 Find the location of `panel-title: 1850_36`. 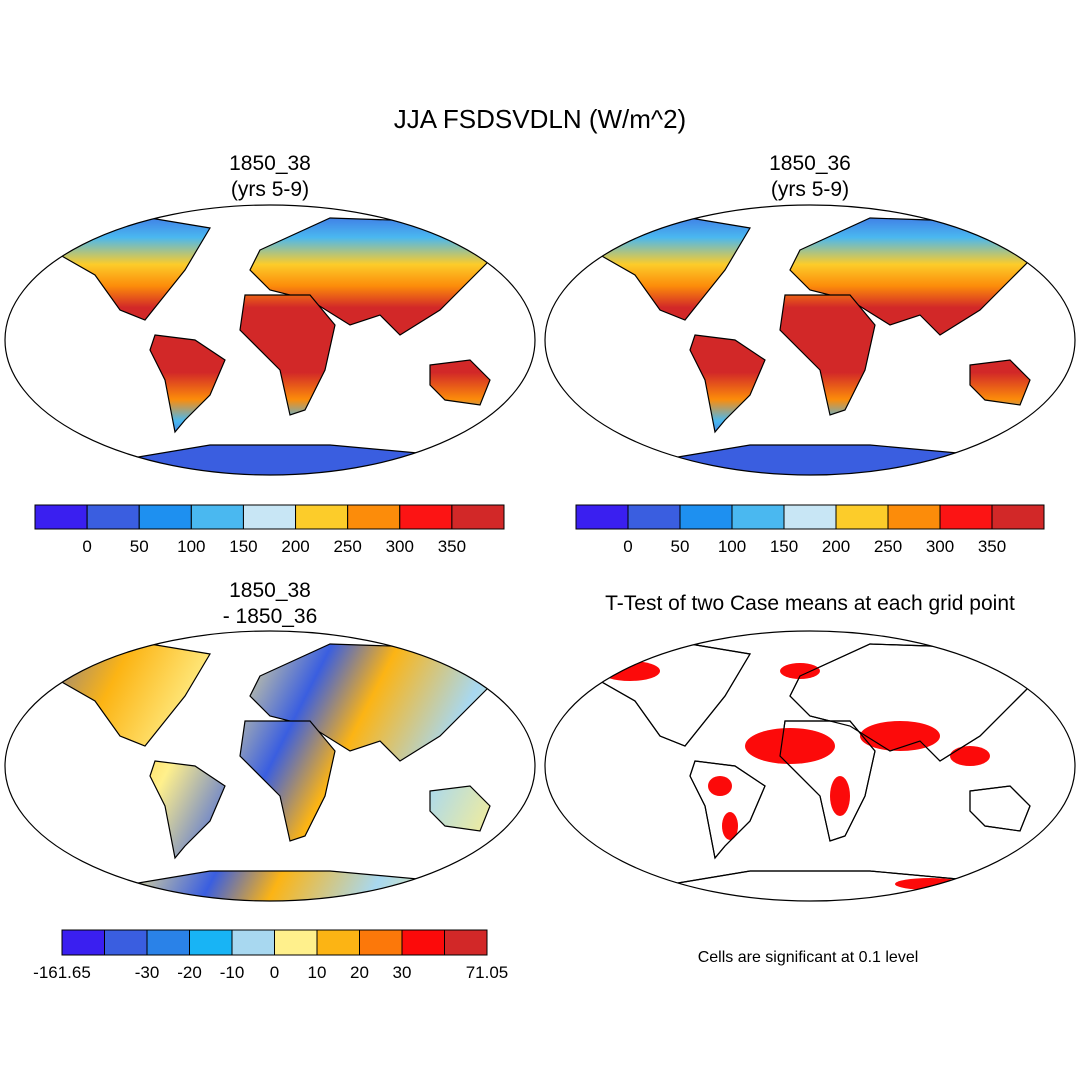

panel-title: 1850_36 is located at coordinates (810, 163).